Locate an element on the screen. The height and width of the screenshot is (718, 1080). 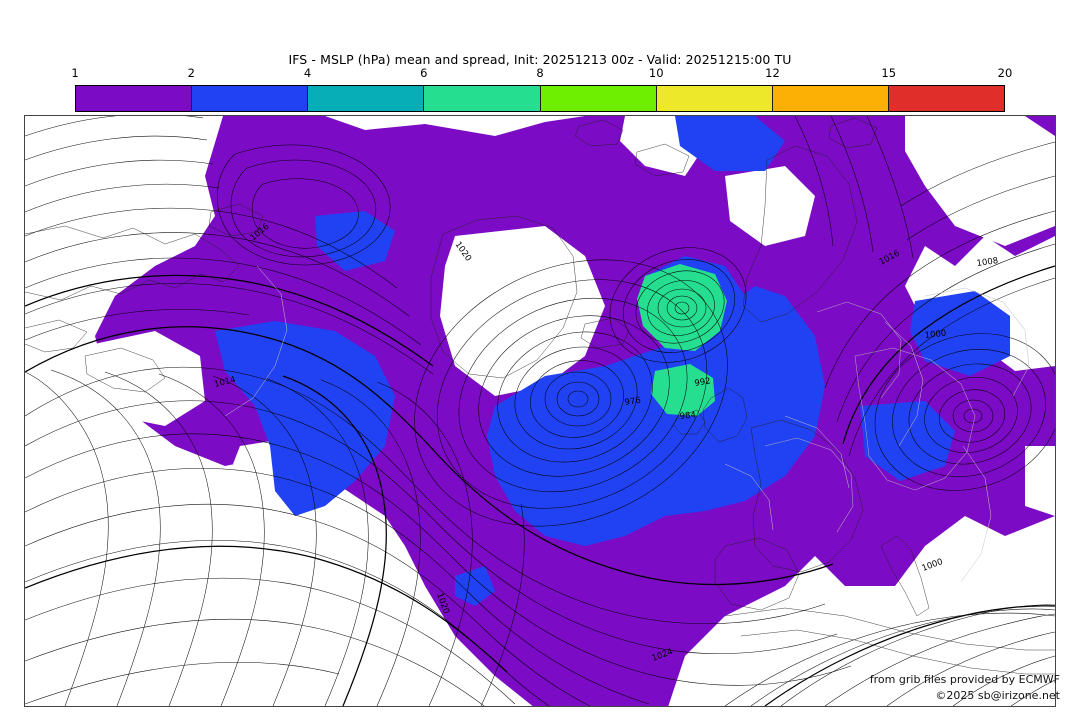
colorbar-tick-10: 10 is located at coordinates (656, 73).